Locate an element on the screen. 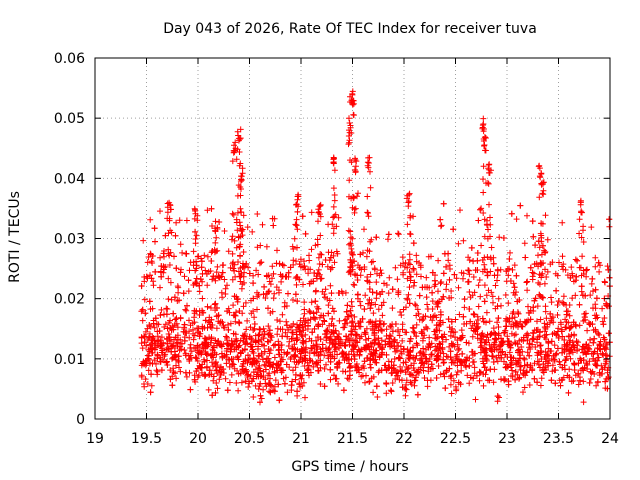 This screenshot has width=640, height=480. x-tick-label: 20.5 is located at coordinates (249, 439).